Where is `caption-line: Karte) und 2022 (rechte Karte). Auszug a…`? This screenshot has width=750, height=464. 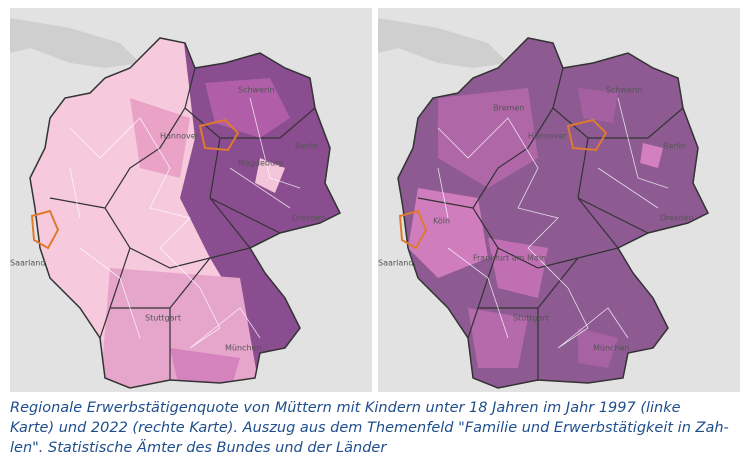
caption-line: Karte) und 2022 (rechte Karte). Auszug a… is located at coordinates (369, 428).